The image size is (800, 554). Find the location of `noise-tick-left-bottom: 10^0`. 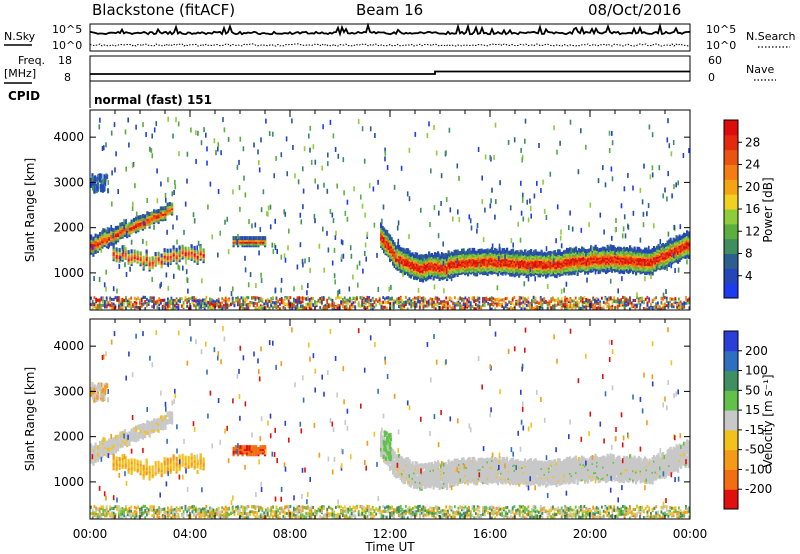

noise-tick-left-bottom: 10^0 is located at coordinates (67, 45).